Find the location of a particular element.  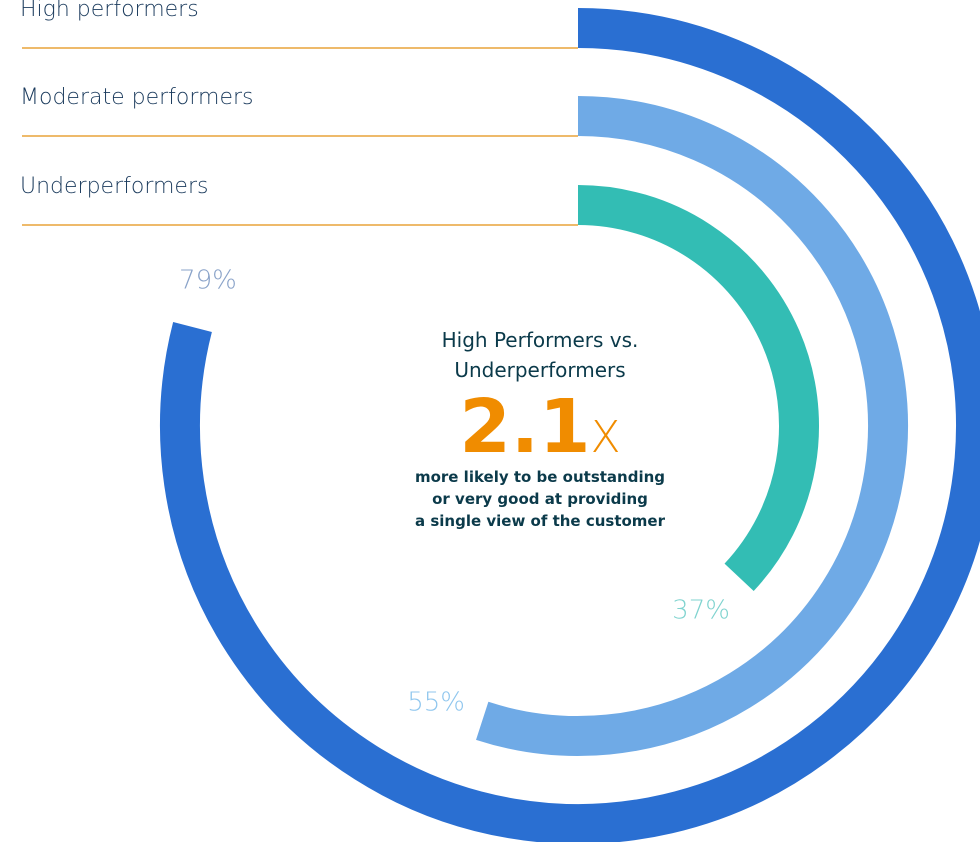

annotation-note: more likely to be outstanding is located at coordinates (540, 477).